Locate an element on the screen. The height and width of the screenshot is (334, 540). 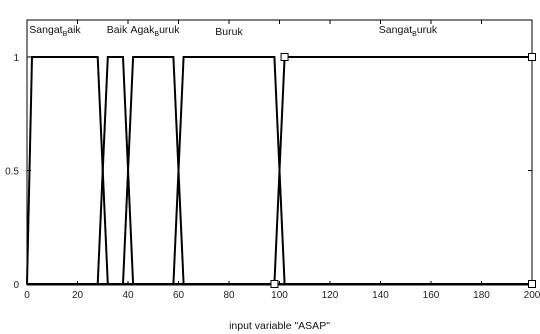
mf-label-buruk: Buruk is located at coordinates (229, 32).